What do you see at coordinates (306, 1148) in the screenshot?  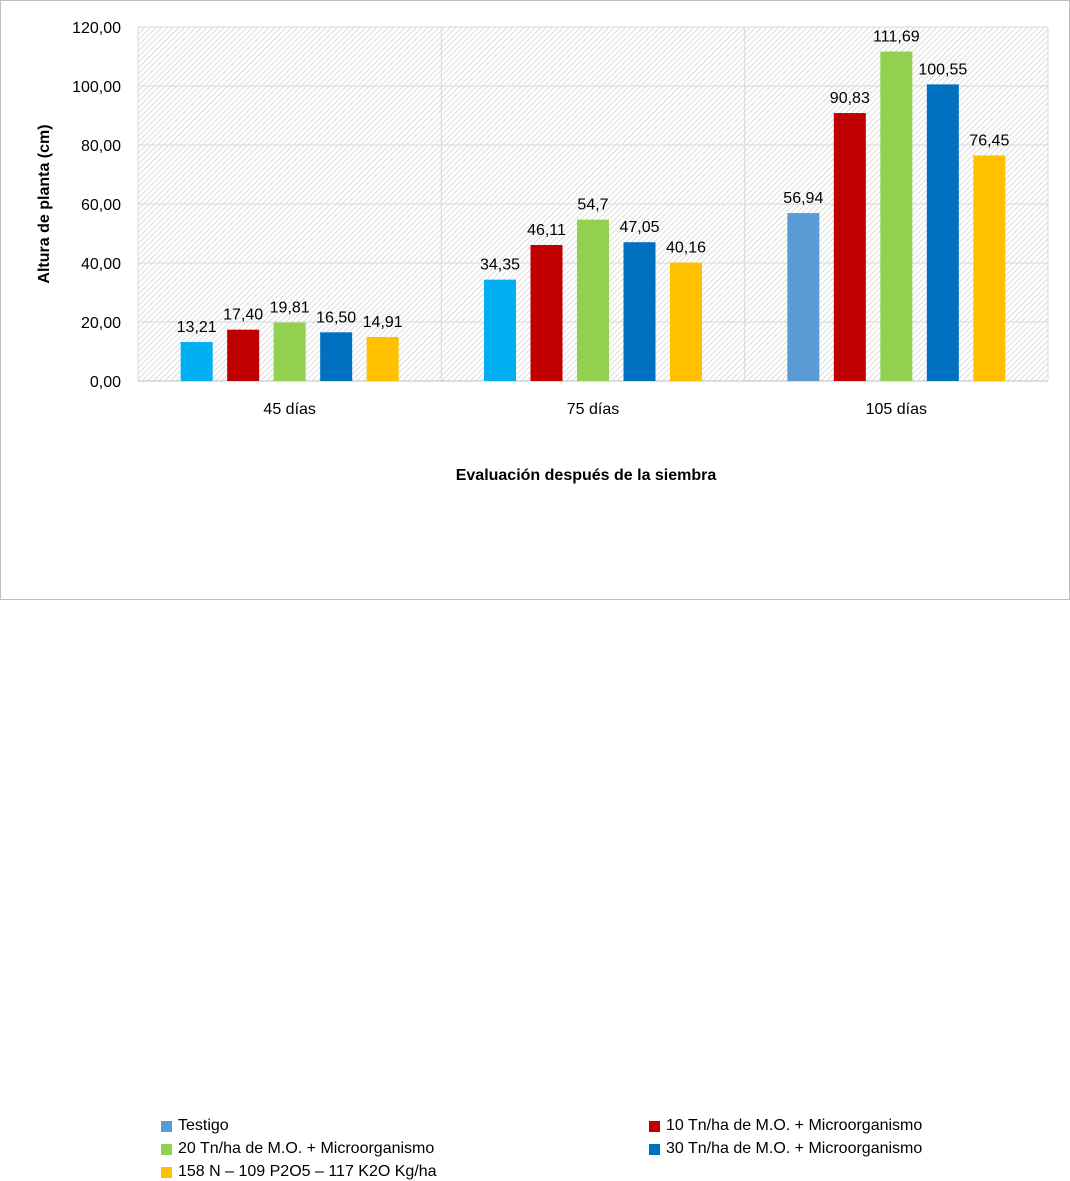 I see `legend-label: 20 Tn/ha de M.O. + Microorganismo` at bounding box center [306, 1148].